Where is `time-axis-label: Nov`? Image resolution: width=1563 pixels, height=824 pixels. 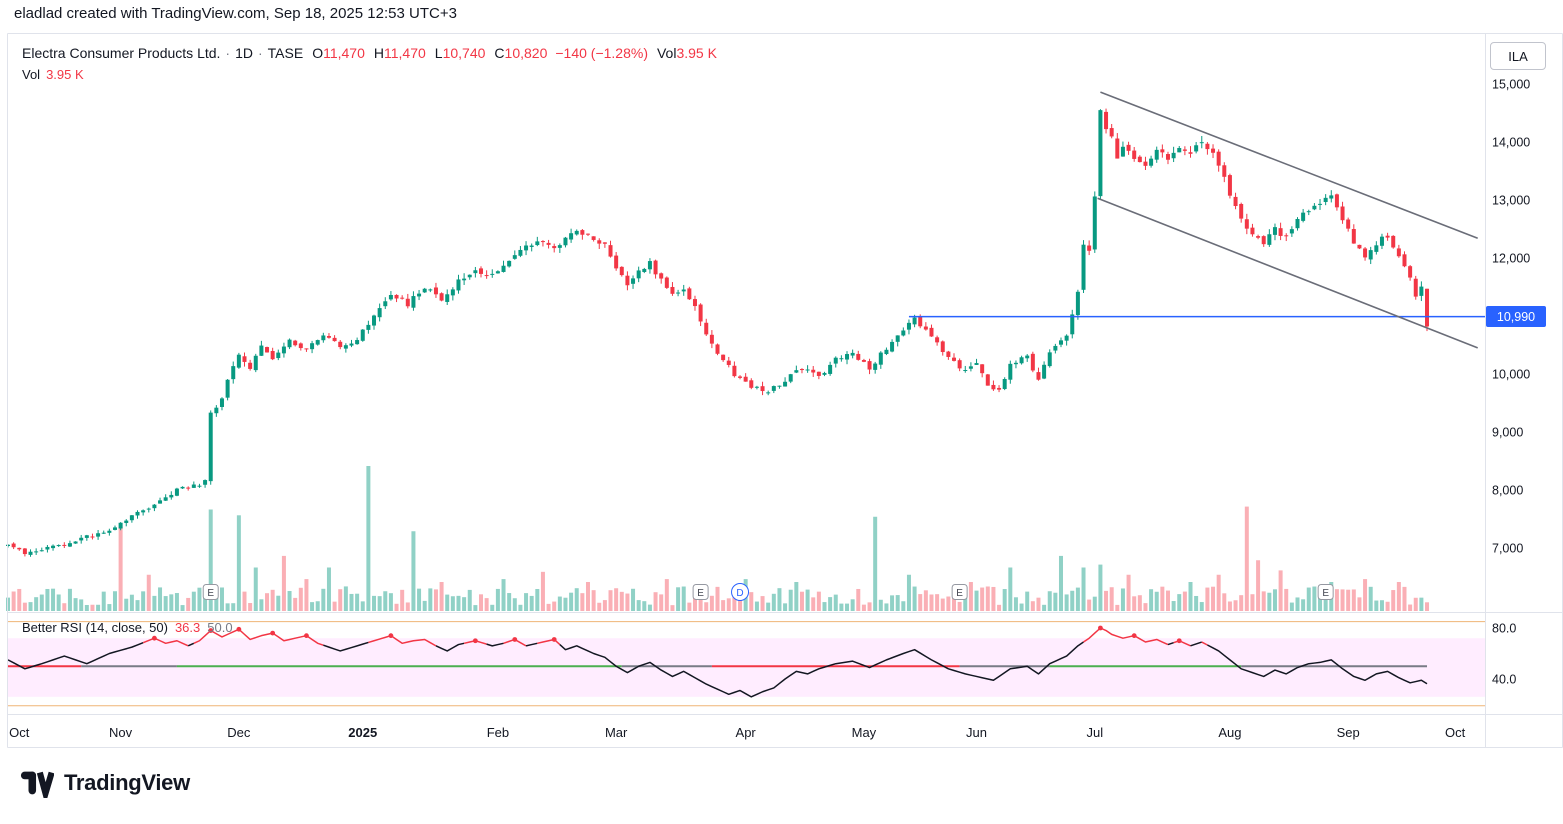
time-axis-label: Nov is located at coordinates (121, 732).